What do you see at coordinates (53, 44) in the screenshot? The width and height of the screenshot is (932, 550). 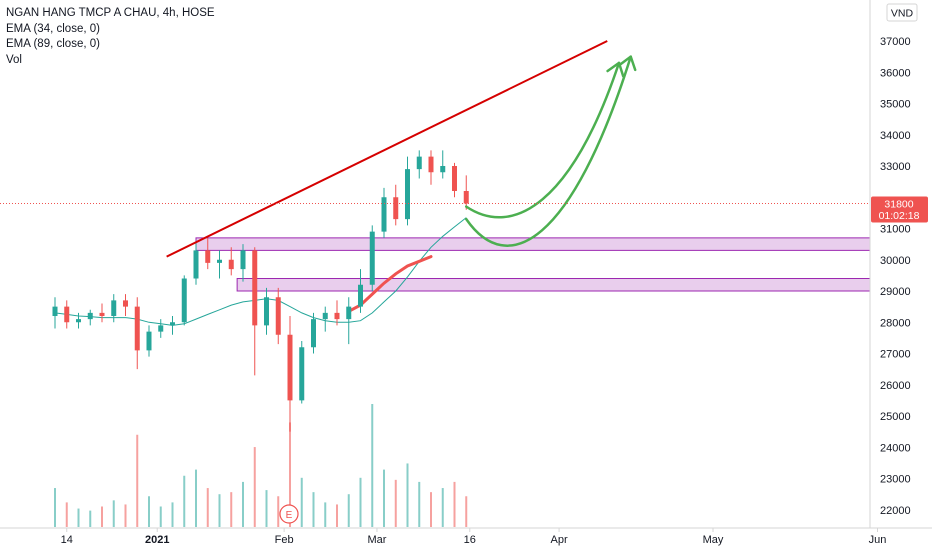 I see `ema-slow-legend: EMA (89, close, 0)` at bounding box center [53, 44].